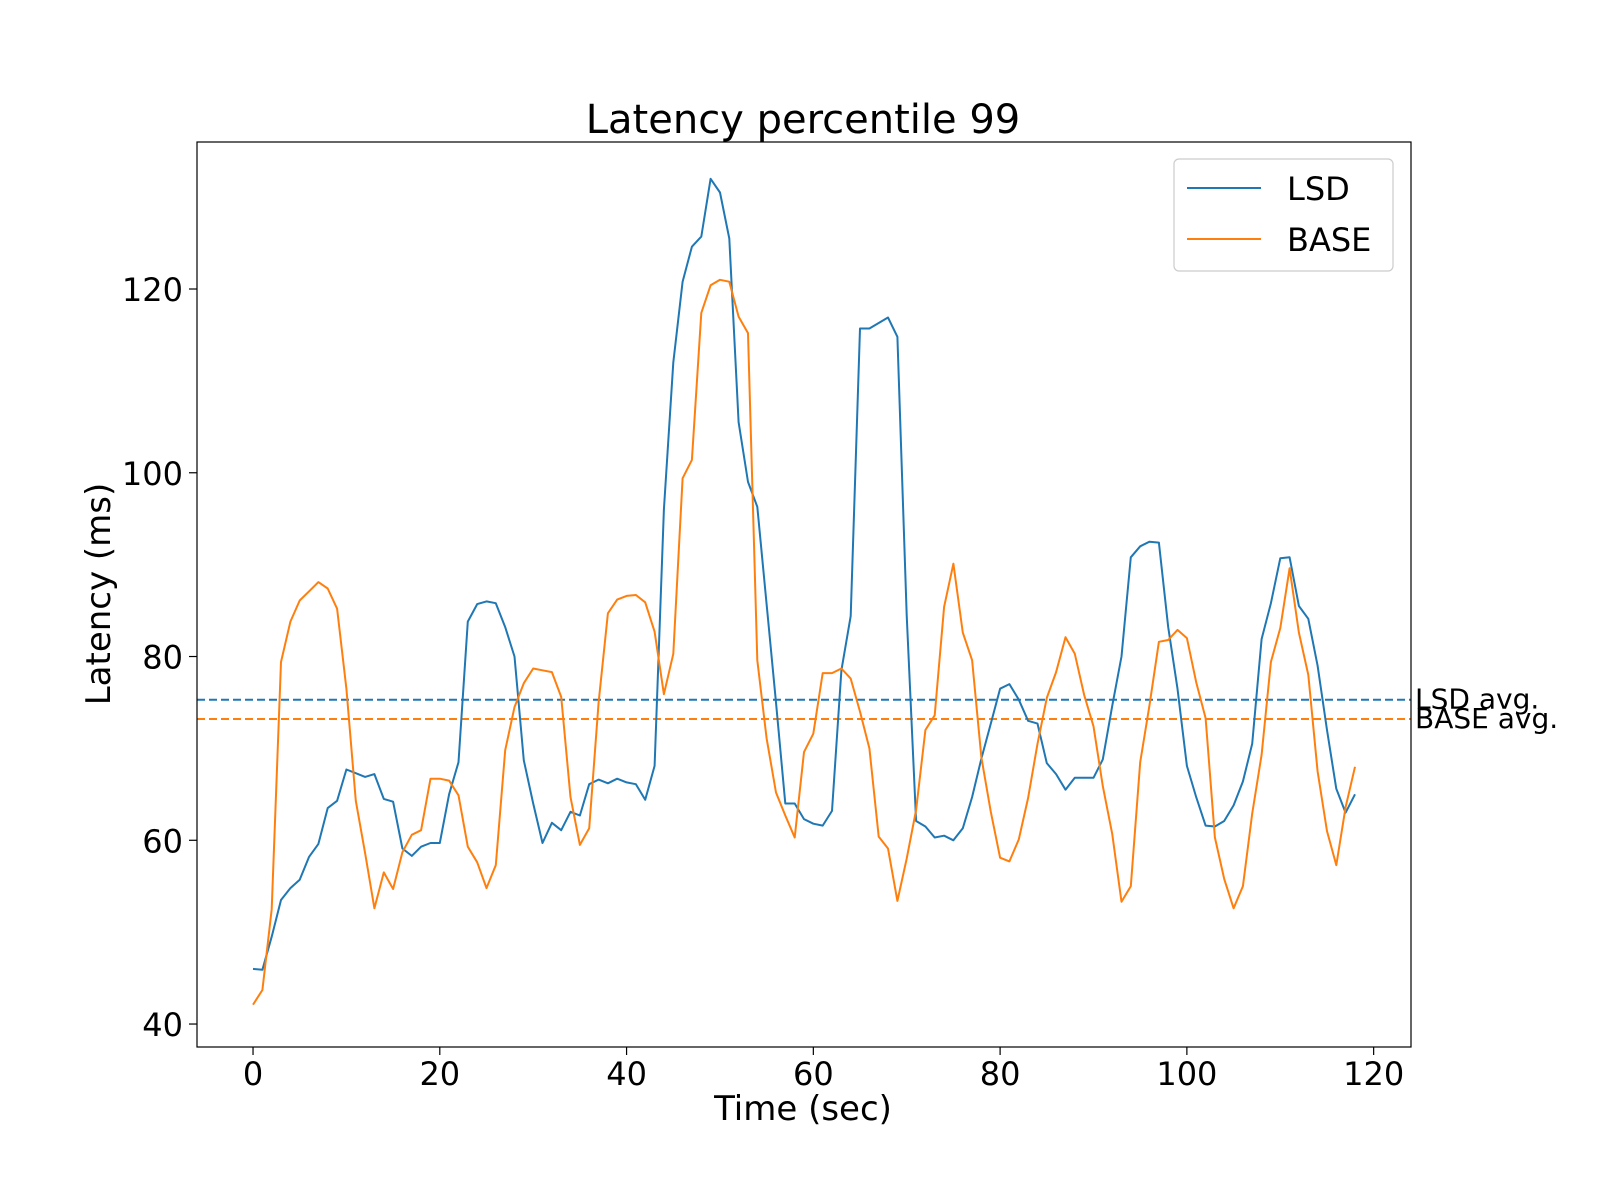 This screenshot has width=1600, height=1204. I want to click on y-axis-label: Latency (ms), so click(99, 594).